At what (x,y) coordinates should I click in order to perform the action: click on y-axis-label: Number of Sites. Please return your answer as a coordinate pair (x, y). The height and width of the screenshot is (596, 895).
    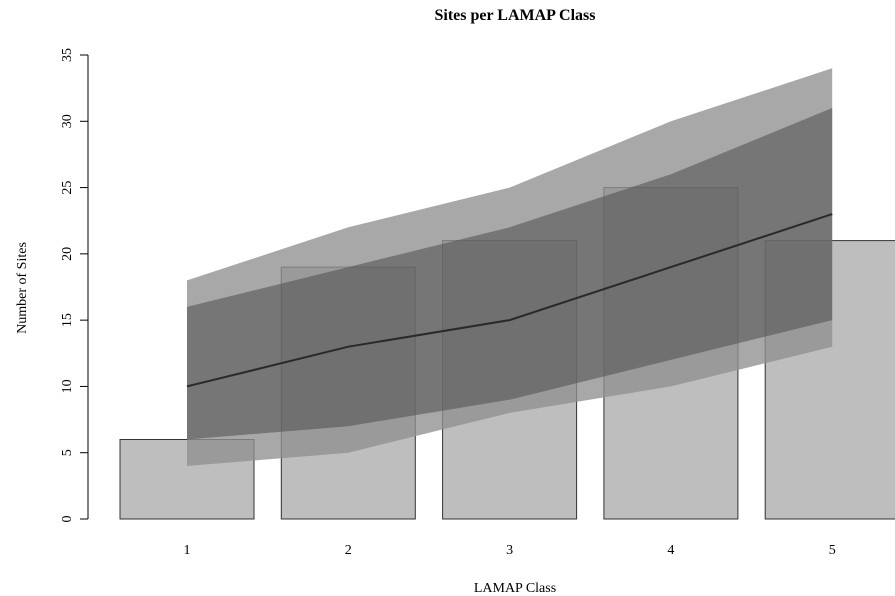
    Looking at the image, I should click on (22, 288).